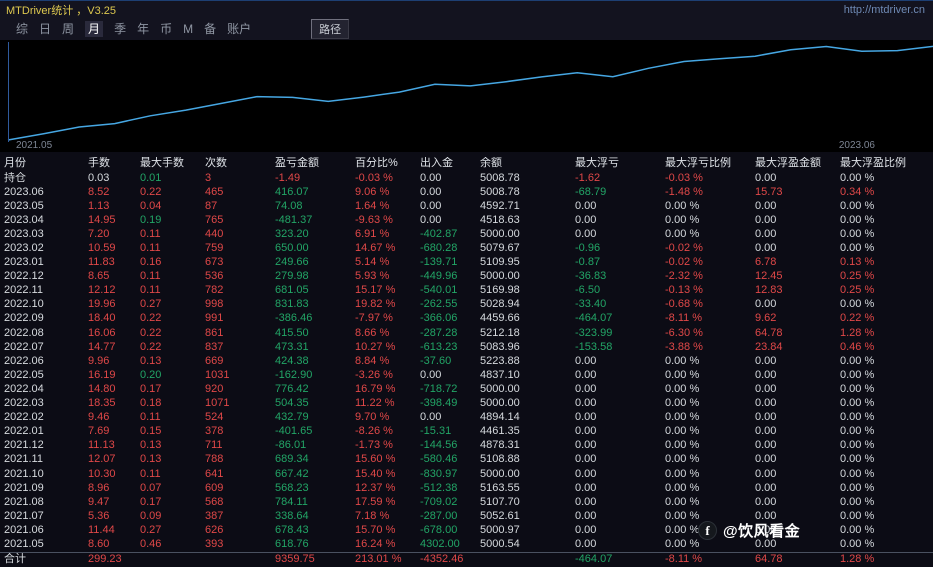 Image resolution: width=933 pixels, height=567 pixels. I want to click on table-cell: 0.09, so click(151, 515).